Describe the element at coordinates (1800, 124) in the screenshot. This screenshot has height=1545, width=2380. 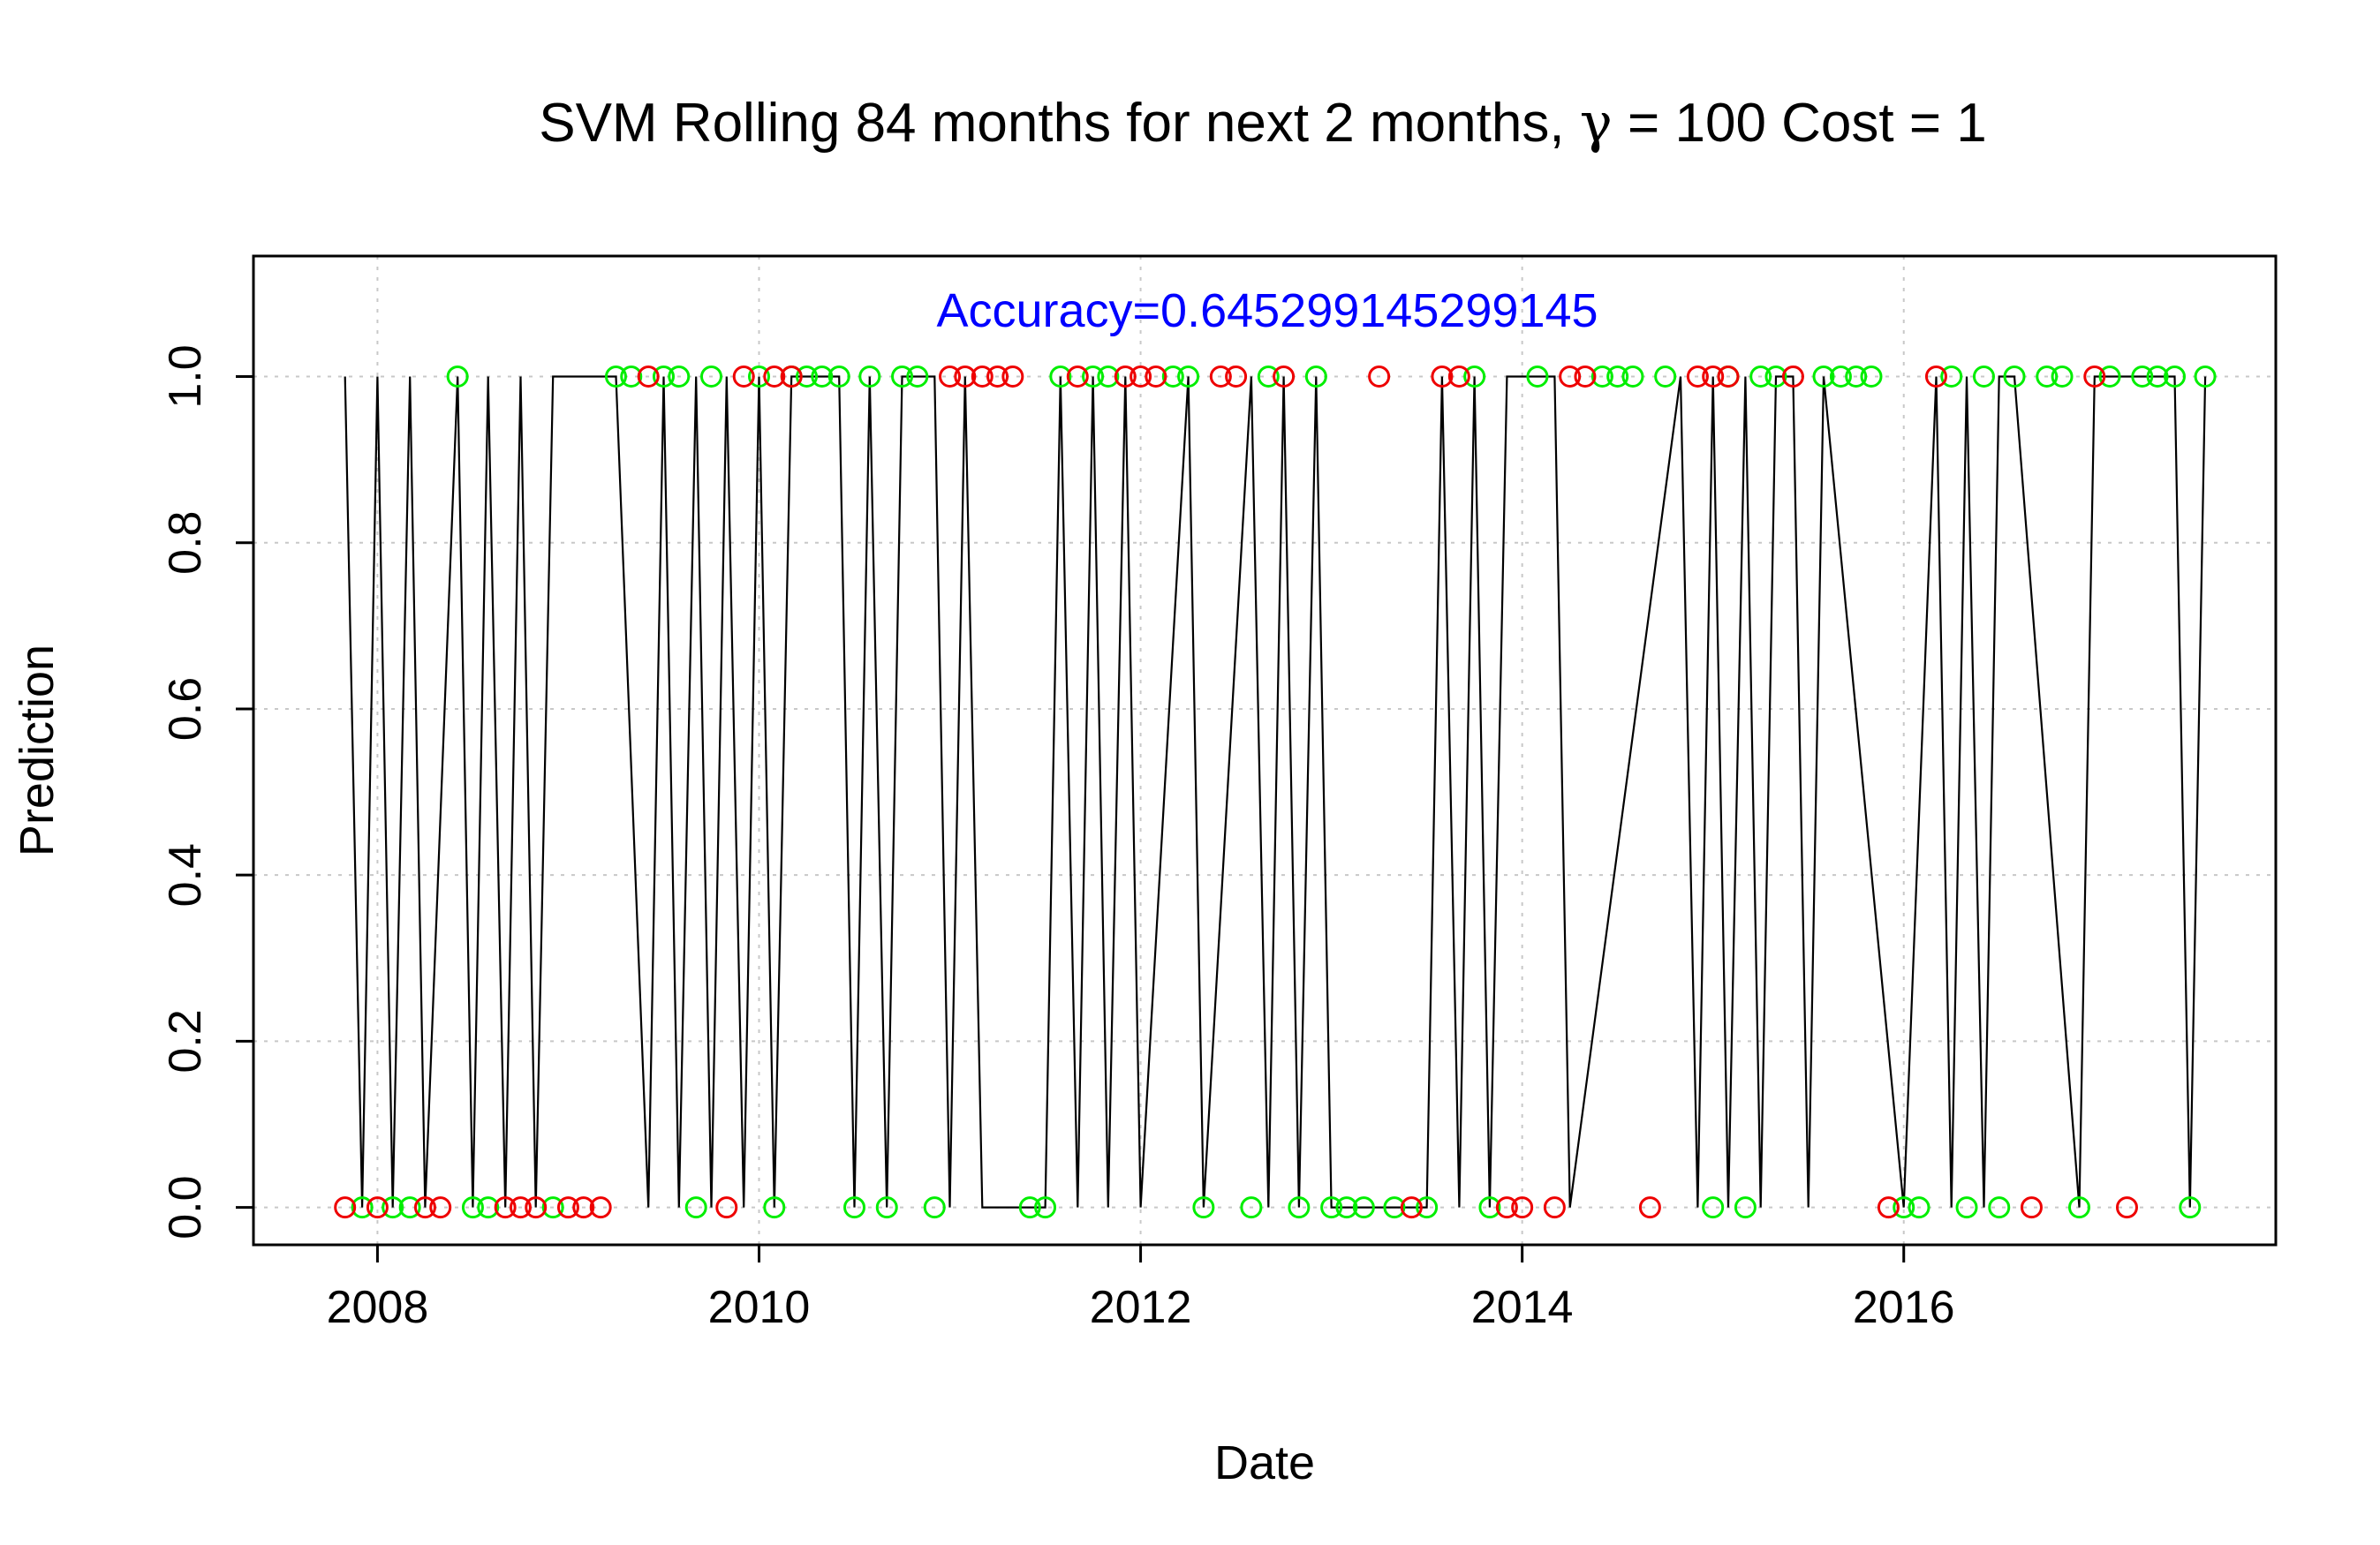
I see `chart-title-suffix: = 100 Cost = 1` at that location.